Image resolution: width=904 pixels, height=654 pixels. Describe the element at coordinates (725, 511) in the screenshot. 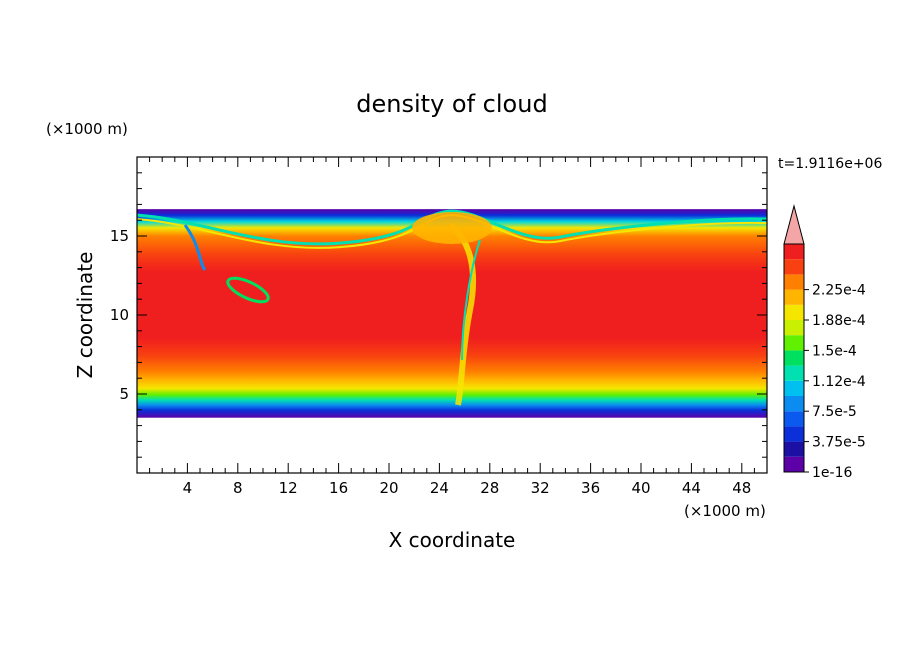

I see `x-unit-label: (×1000 m)` at that location.